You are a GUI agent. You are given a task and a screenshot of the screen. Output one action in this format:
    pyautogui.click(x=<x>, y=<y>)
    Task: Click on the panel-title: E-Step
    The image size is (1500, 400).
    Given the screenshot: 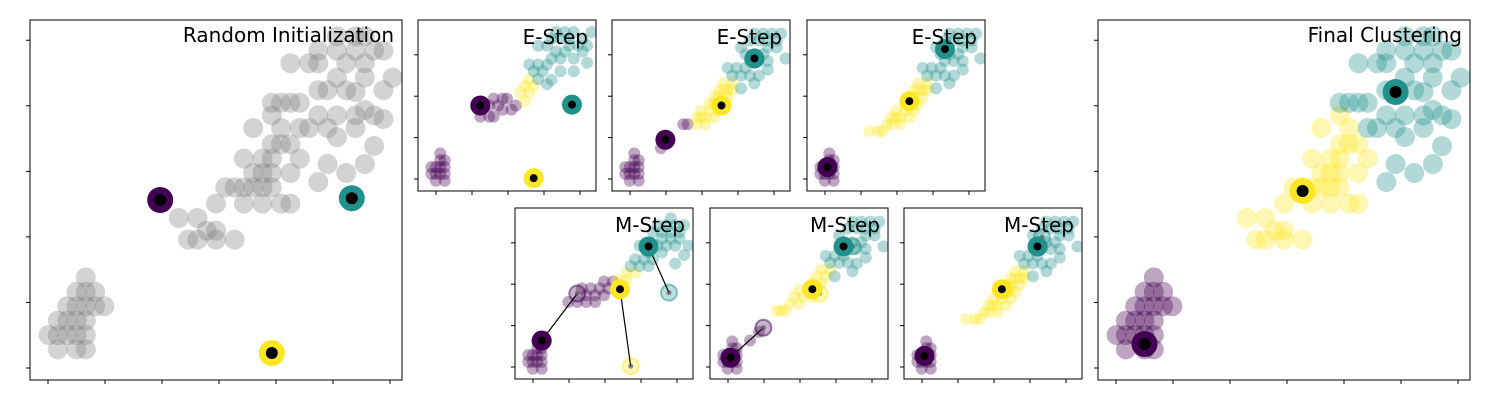 What is the action you would take?
    pyautogui.click(x=944, y=37)
    